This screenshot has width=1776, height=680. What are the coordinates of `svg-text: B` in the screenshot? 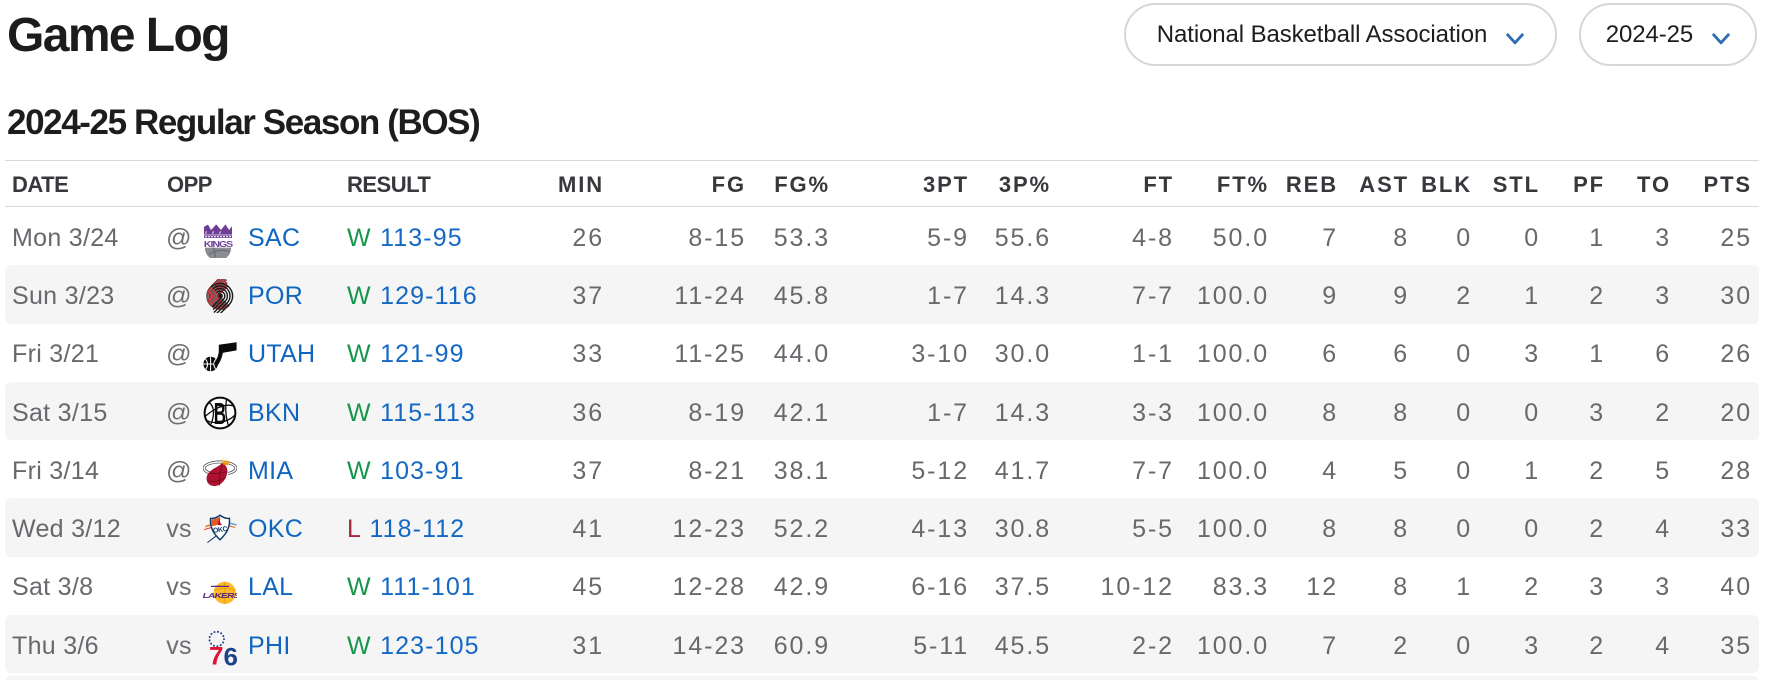 It's located at (220, 413).